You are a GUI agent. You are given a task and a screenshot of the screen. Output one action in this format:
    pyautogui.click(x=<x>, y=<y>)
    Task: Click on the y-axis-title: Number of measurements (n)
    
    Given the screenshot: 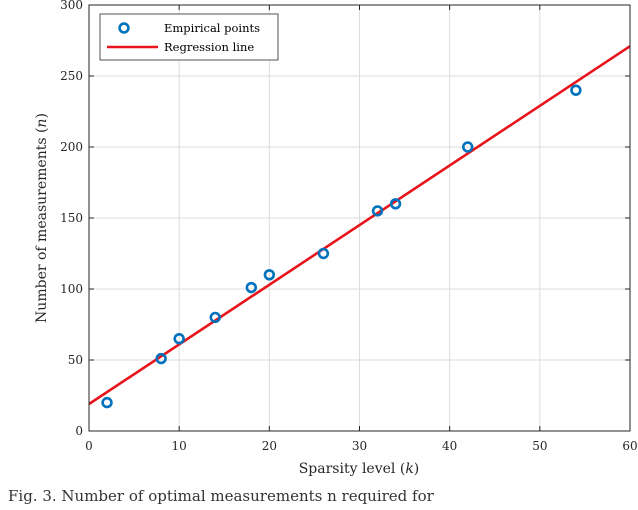 What is the action you would take?
    pyautogui.click(x=42, y=218)
    